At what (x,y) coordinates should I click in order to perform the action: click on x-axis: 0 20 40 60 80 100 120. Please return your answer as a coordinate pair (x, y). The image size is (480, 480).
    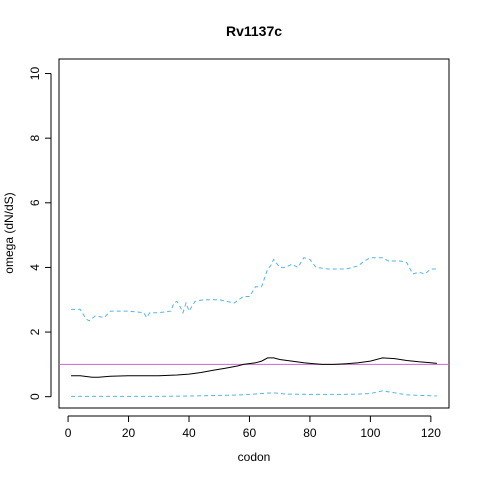
    Looking at the image, I should click on (253, 427).